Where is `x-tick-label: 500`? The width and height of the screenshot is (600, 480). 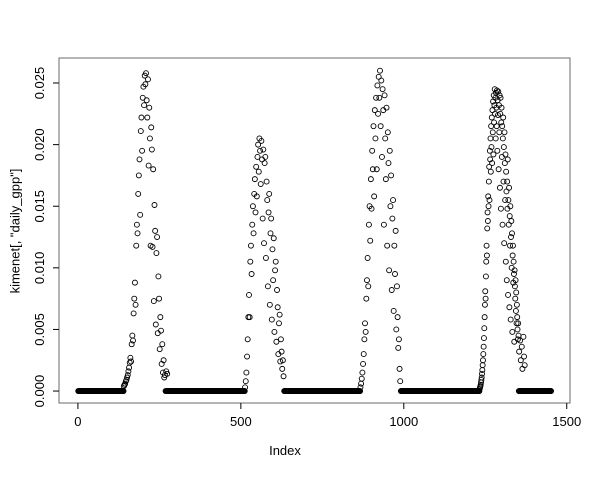
x-tick-label: 500 is located at coordinates (241, 421).